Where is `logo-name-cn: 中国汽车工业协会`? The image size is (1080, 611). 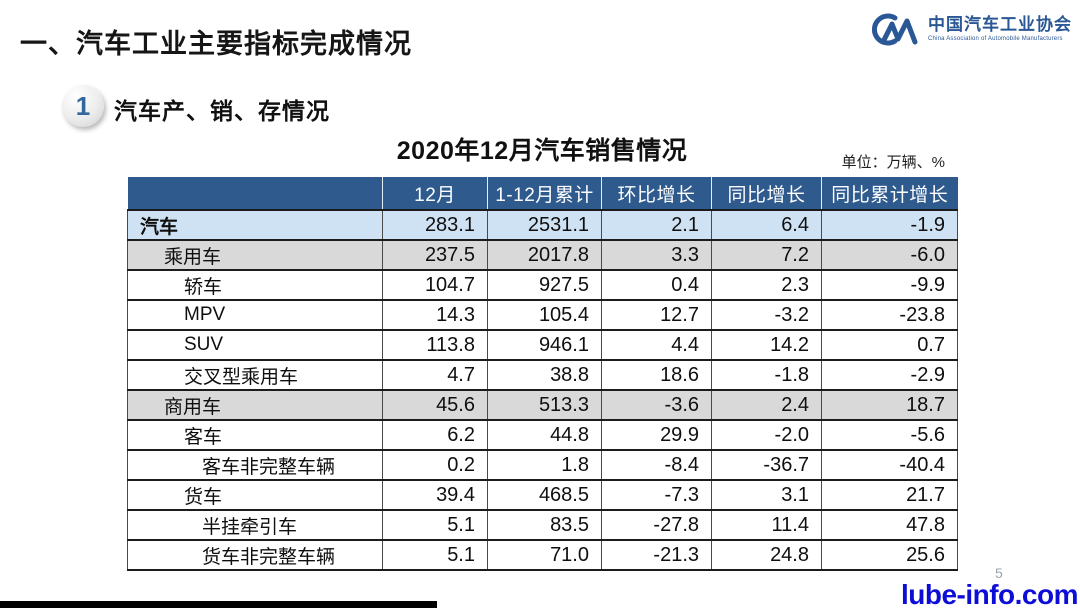
logo-name-cn: 中国汽车工业协会 is located at coordinates (1000, 24).